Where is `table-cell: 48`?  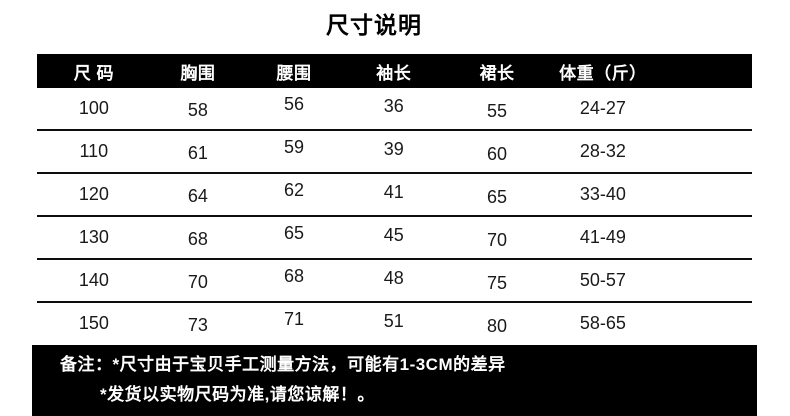 table-cell: 48 is located at coordinates (393, 278).